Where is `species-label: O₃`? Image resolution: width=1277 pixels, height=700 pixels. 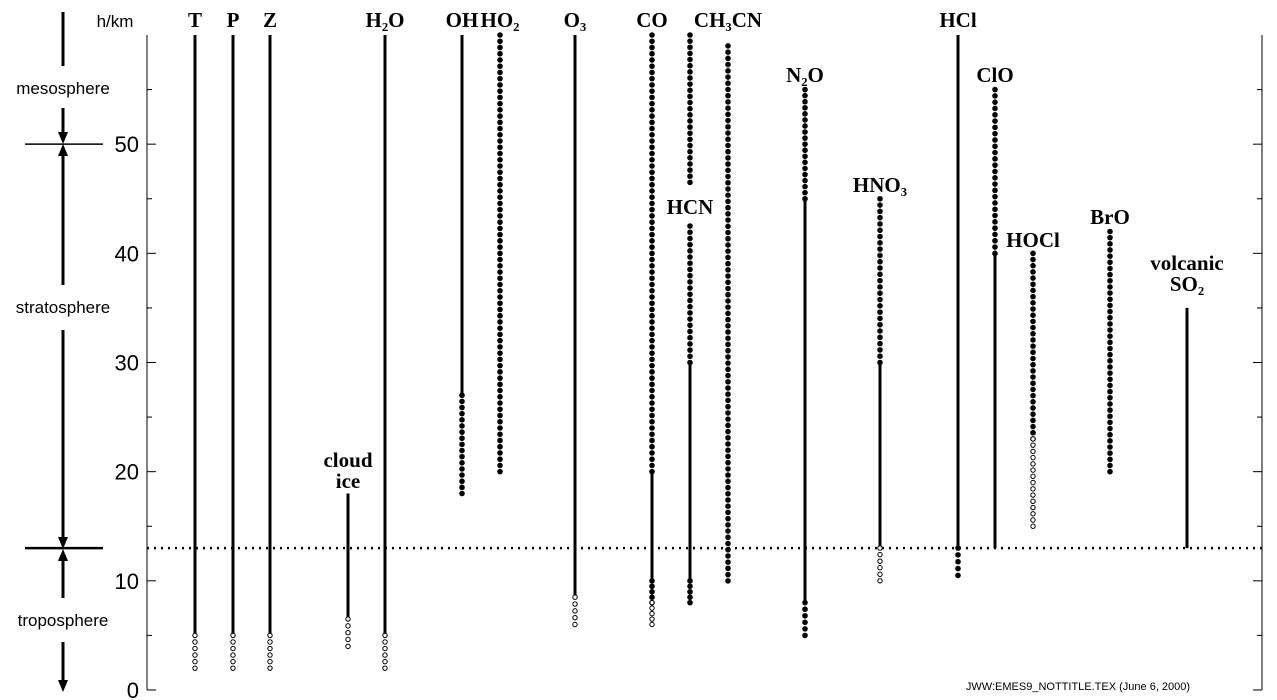 species-label: O₃ is located at coordinates (575, 20).